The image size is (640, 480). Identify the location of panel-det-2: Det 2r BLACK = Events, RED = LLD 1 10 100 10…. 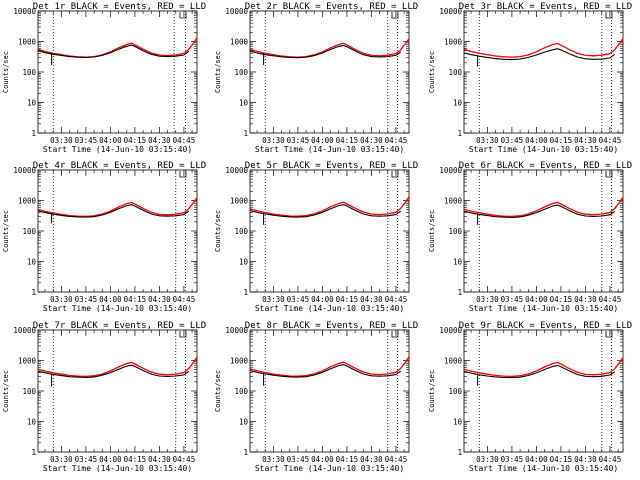
(316, 78).